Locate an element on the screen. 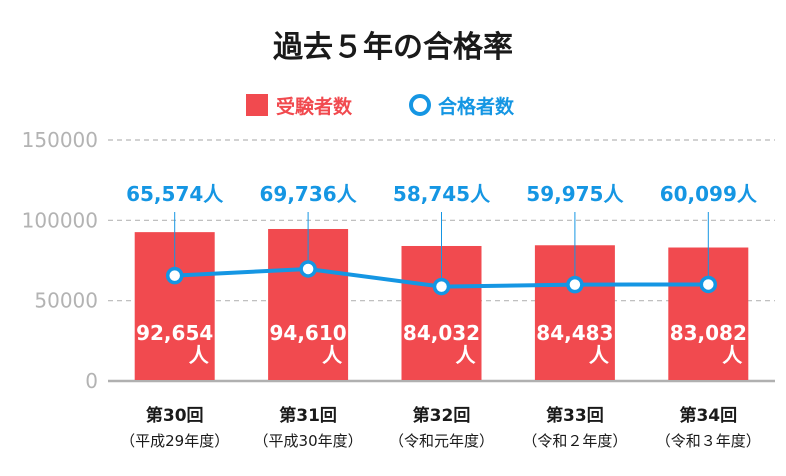  legend-bar-marker is located at coordinates (257, 105).